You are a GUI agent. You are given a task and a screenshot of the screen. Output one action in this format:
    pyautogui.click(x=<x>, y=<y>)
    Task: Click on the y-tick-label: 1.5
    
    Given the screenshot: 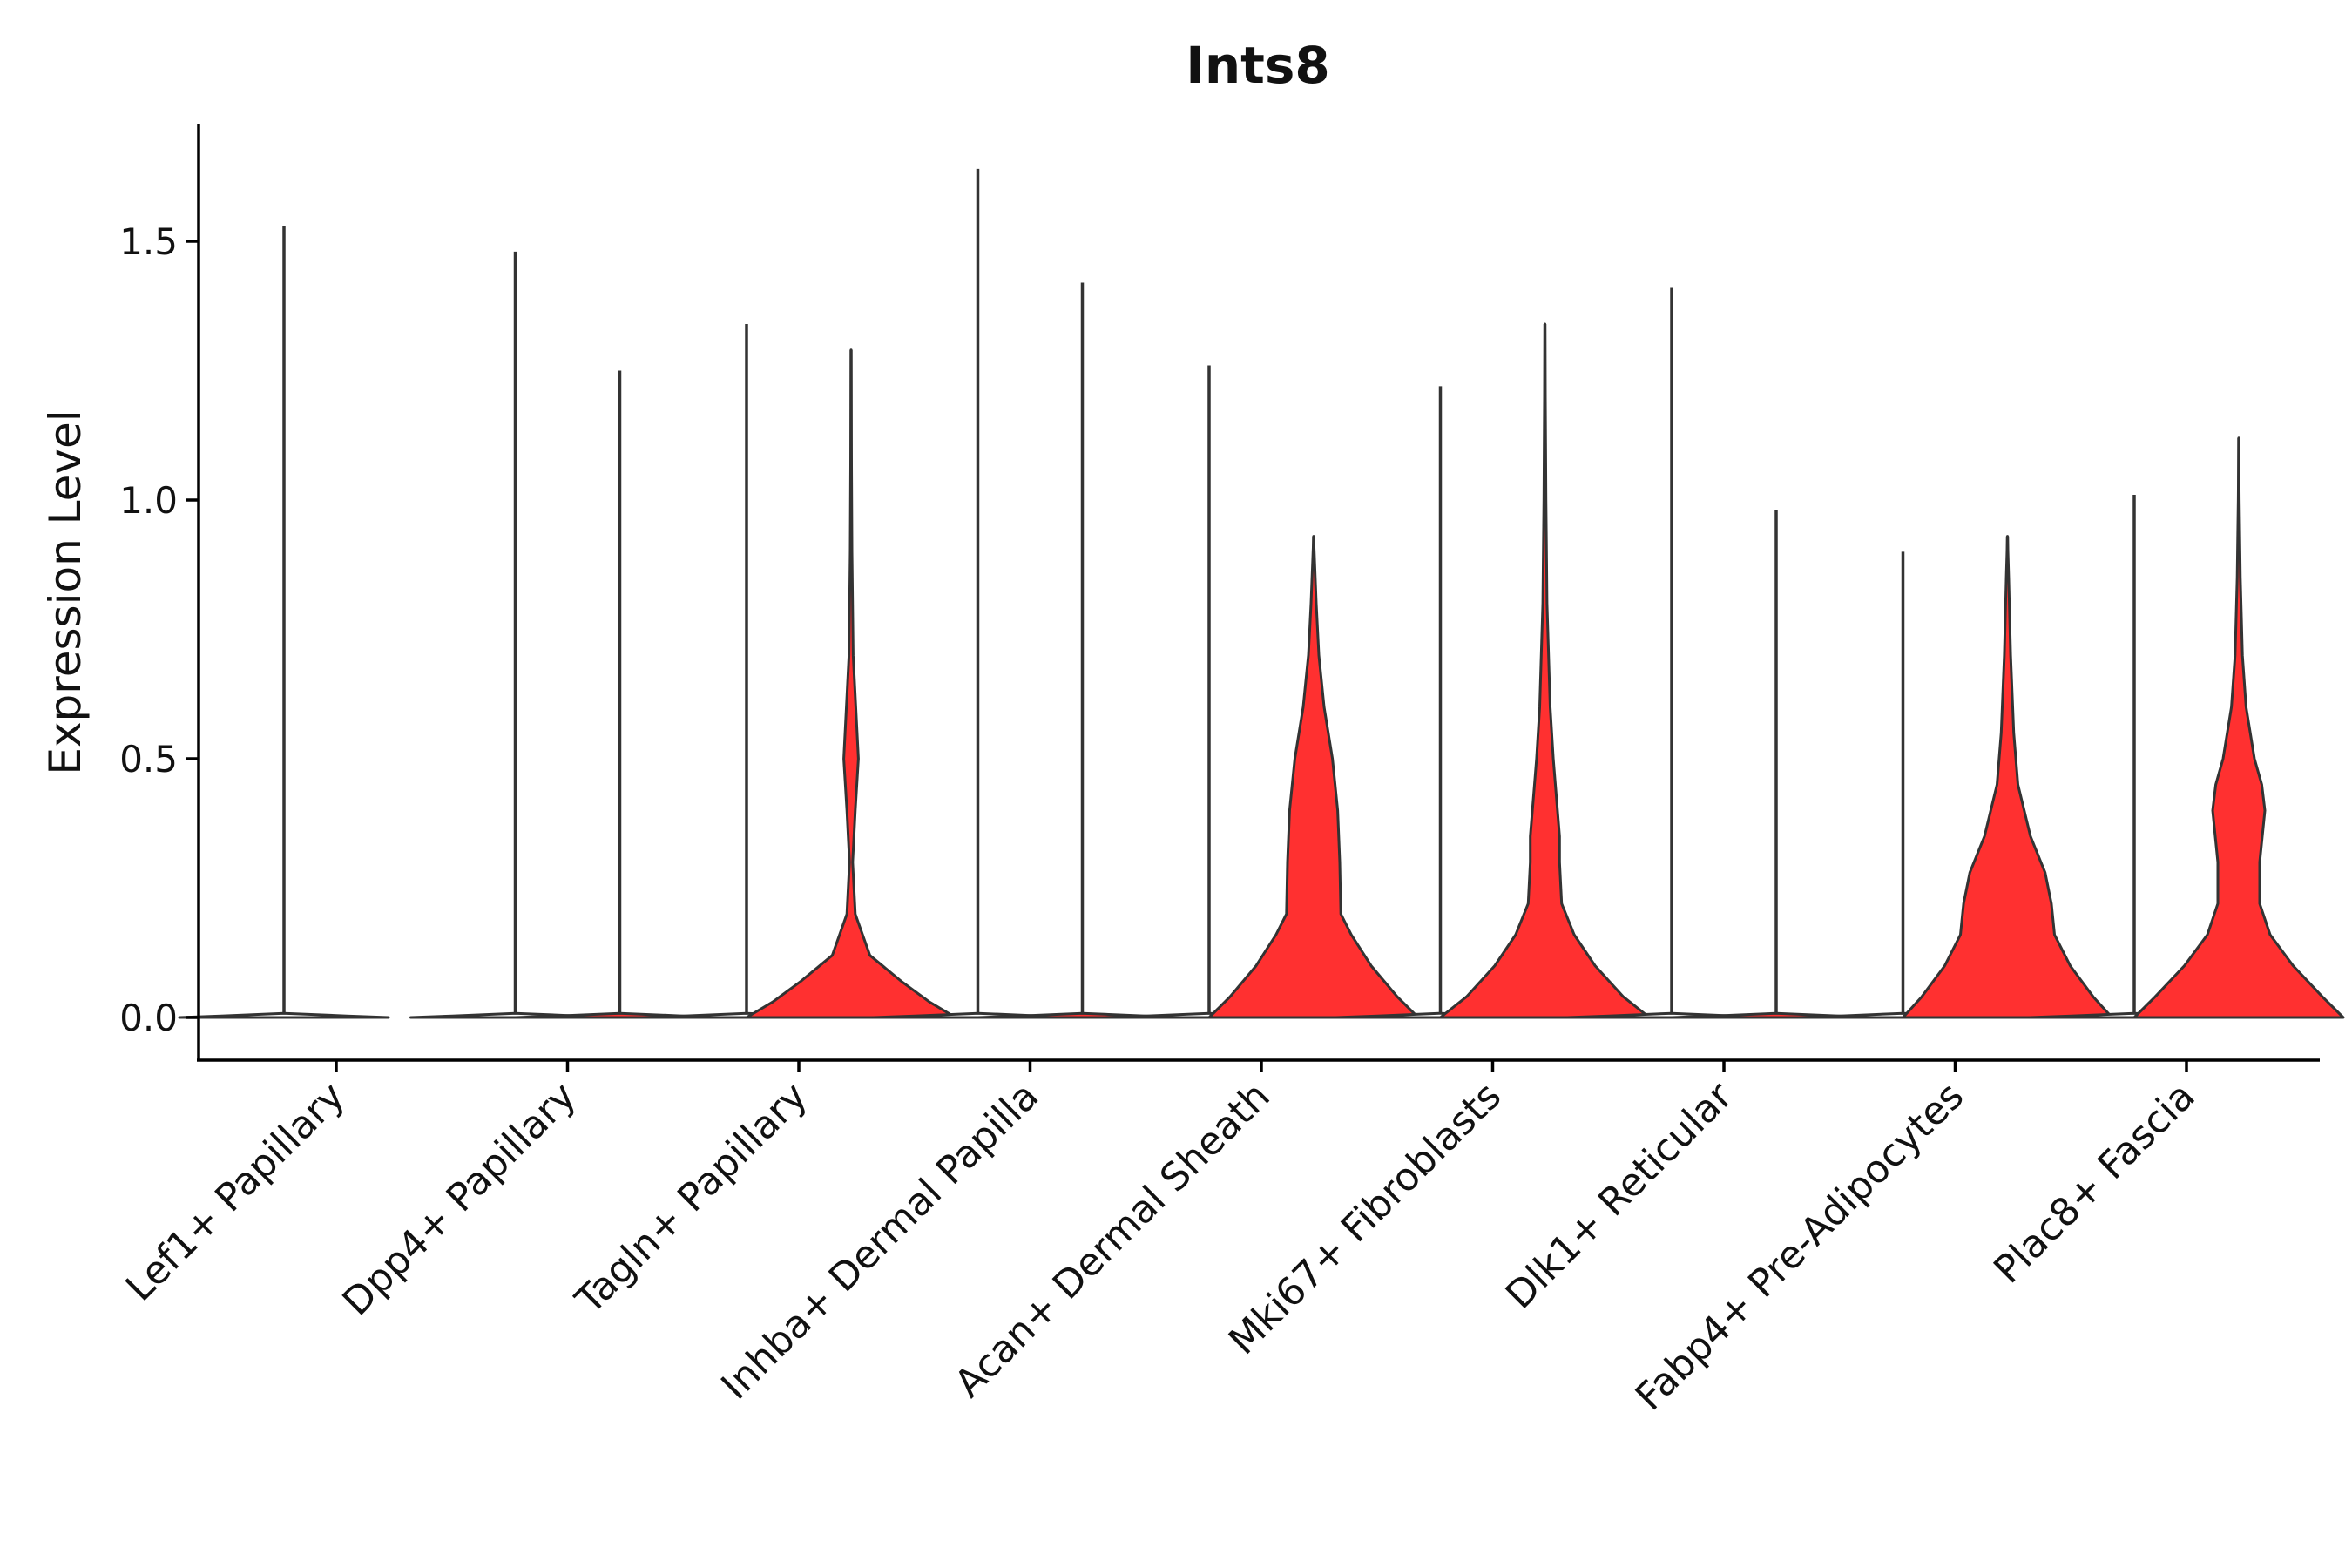 What is the action you would take?
    pyautogui.click(x=148, y=241)
    